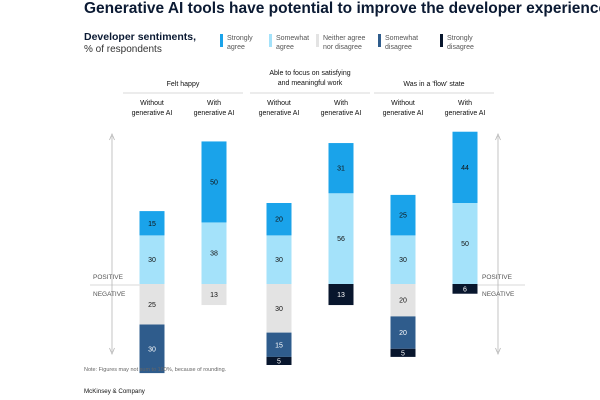 Image resolution: width=600 pixels, height=400 pixels. I want to click on group-title: Felt happy, so click(183, 84).